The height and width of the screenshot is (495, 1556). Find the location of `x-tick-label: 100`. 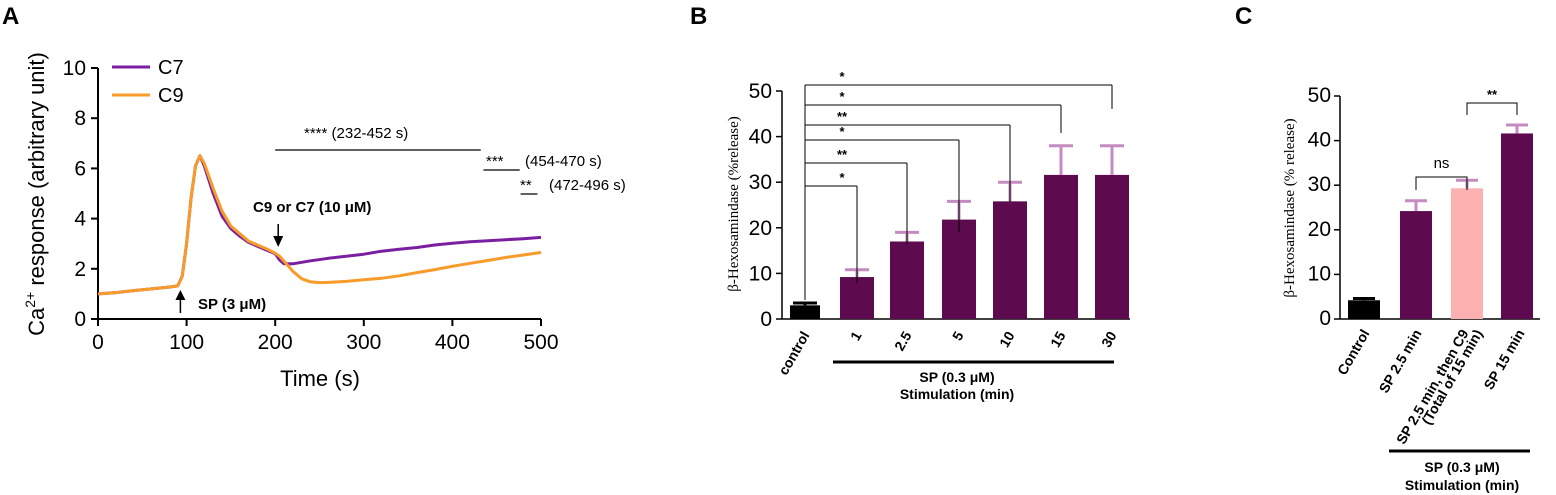

x-tick-label: 100 is located at coordinates (186, 342).